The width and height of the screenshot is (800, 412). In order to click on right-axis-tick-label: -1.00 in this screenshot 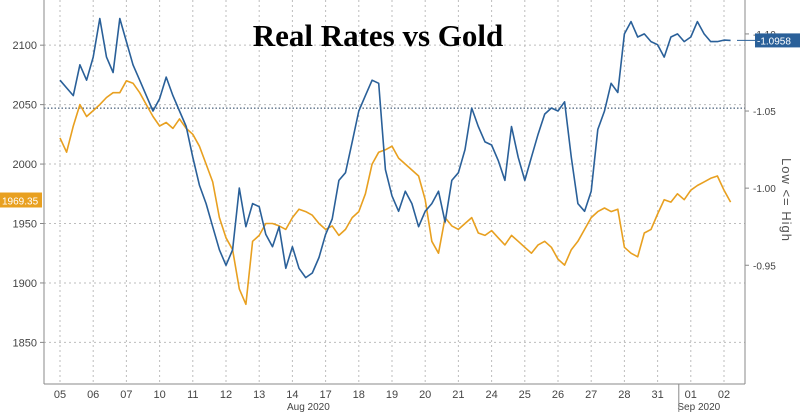, I will do `click(764, 189)`.